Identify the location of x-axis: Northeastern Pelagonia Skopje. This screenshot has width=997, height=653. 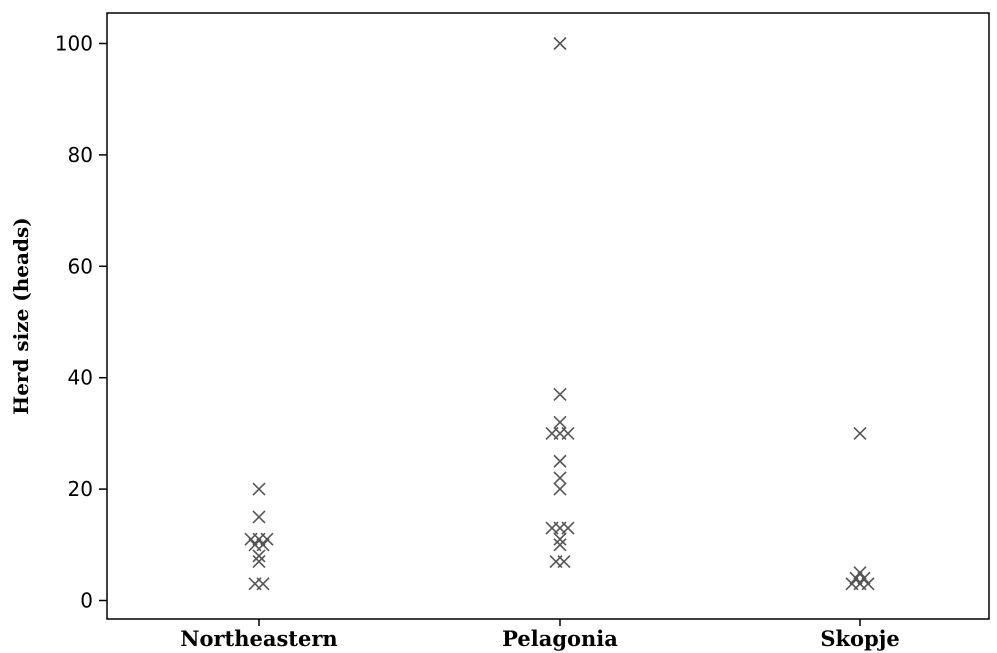
(540, 635).